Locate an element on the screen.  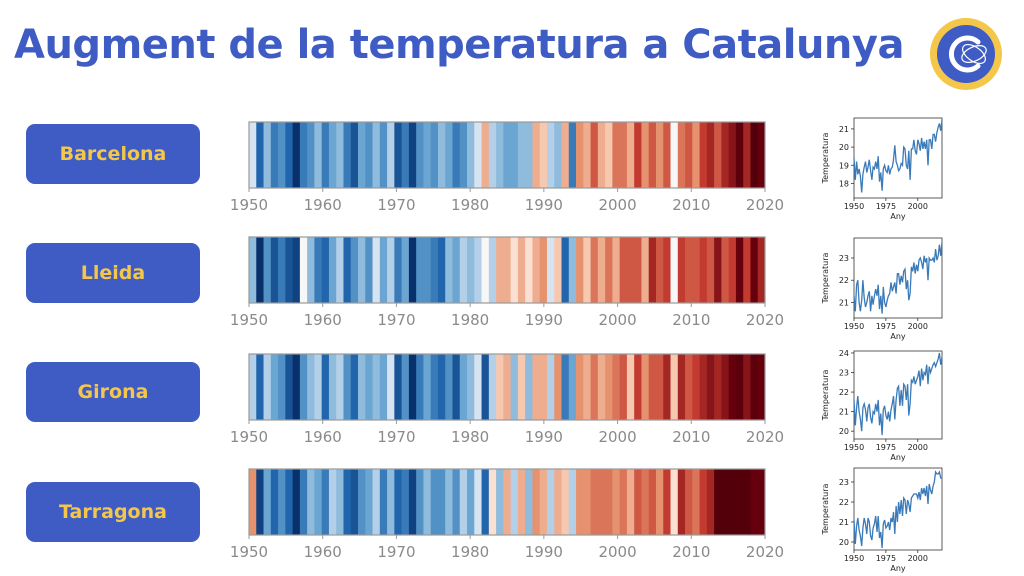
y-tick-label: 21 is located at coordinates (844, 412).